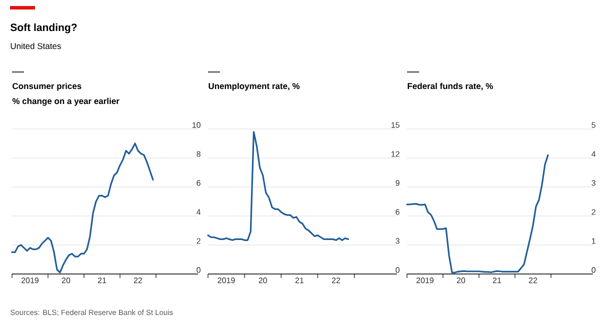 The image size is (600, 329). I want to click on chart-title: Federal funds rate, %, so click(450, 86).